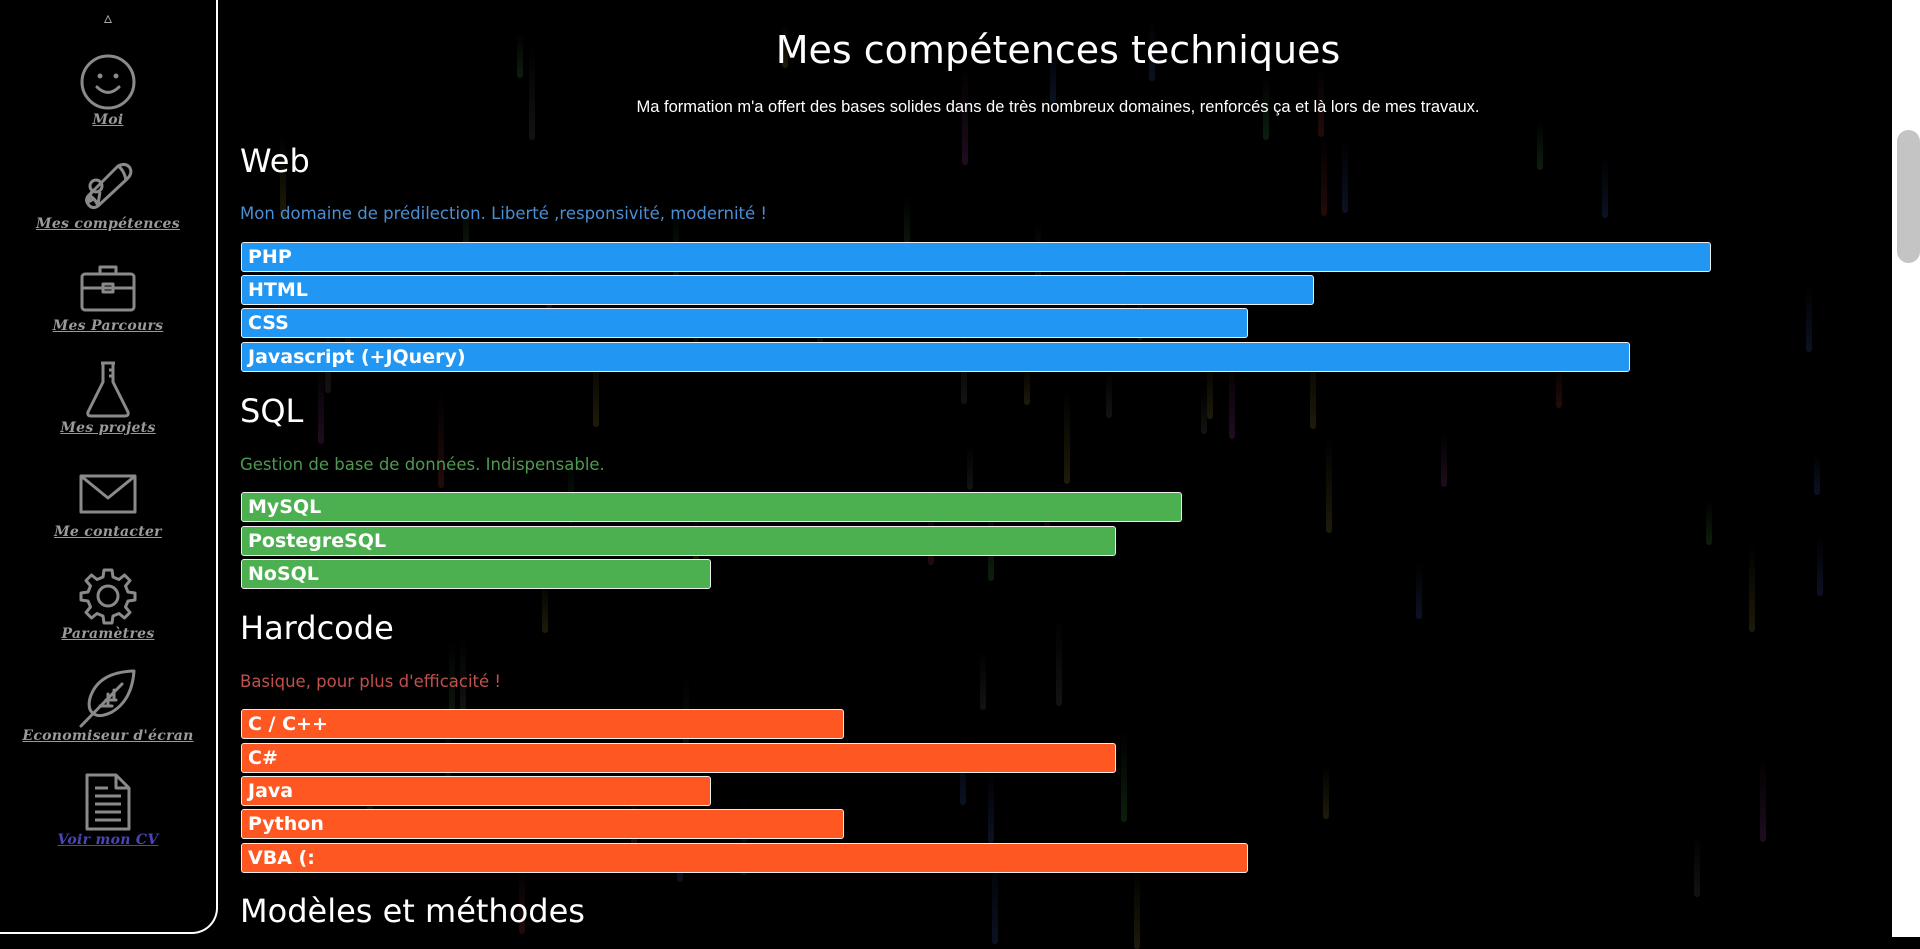 The height and width of the screenshot is (949, 1920). Describe the element at coordinates (272, 411) in the screenshot. I see `section-title-sql: SQL` at that location.